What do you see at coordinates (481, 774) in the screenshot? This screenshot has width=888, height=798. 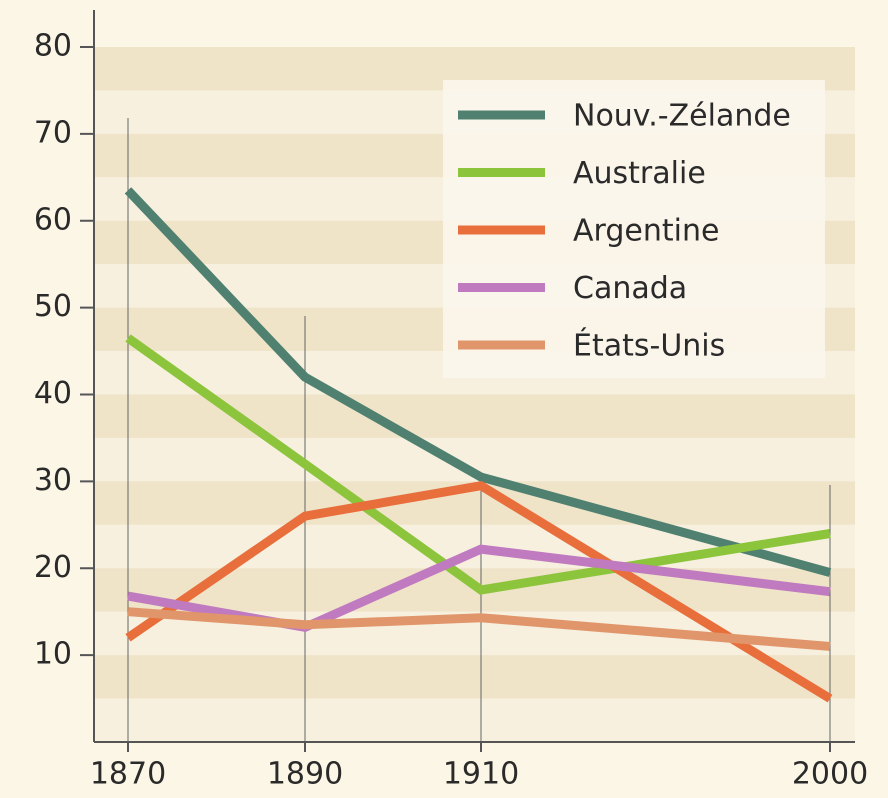 I see `x-tick-label: 1910` at bounding box center [481, 774].